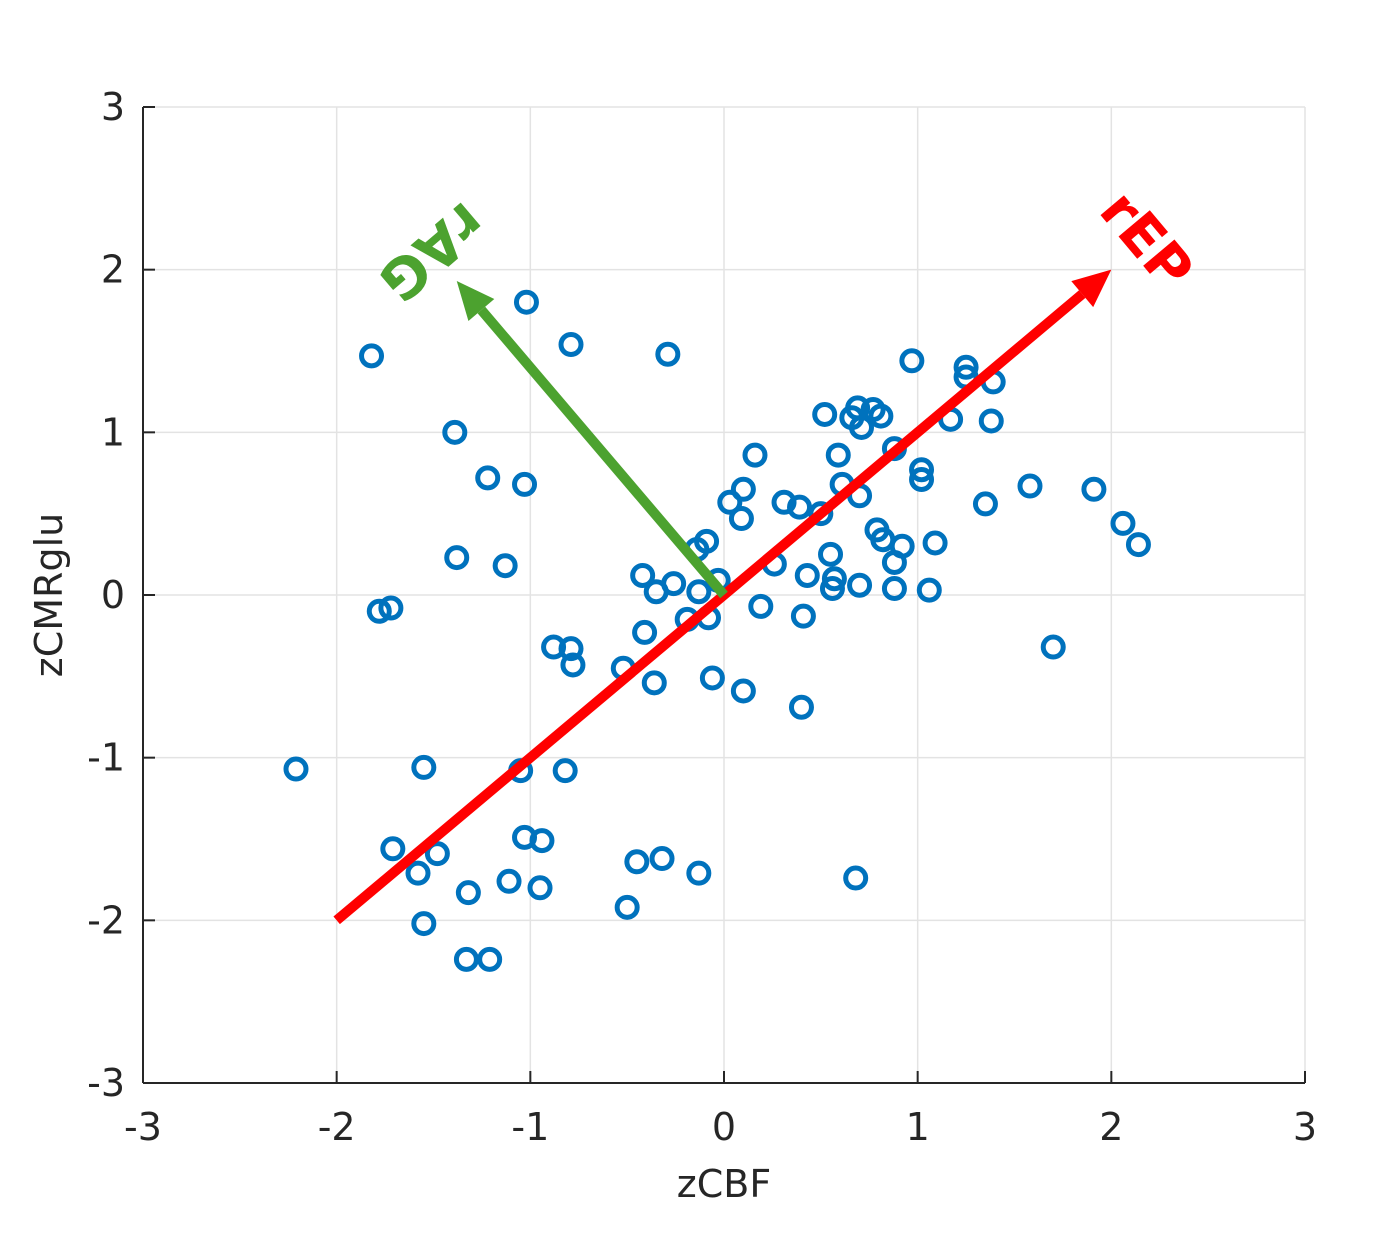  Describe the element at coordinates (106, 758) in the screenshot. I see `y-tick-label: -1` at that location.